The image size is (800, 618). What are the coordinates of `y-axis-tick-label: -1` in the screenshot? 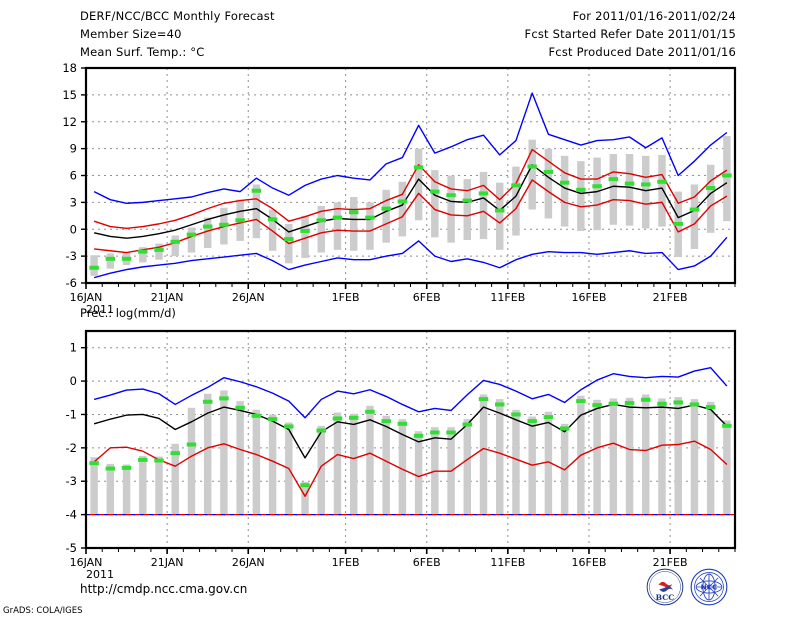 It's located at (71, 414).